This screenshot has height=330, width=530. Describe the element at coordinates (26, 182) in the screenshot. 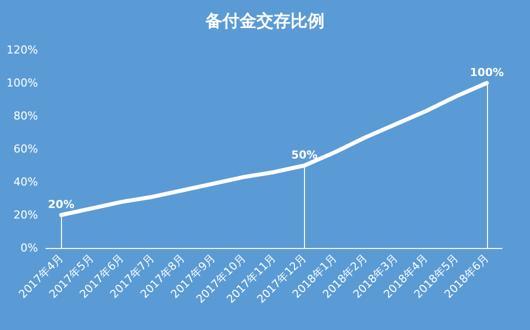

I see `y-tick-label: 40%` at that location.